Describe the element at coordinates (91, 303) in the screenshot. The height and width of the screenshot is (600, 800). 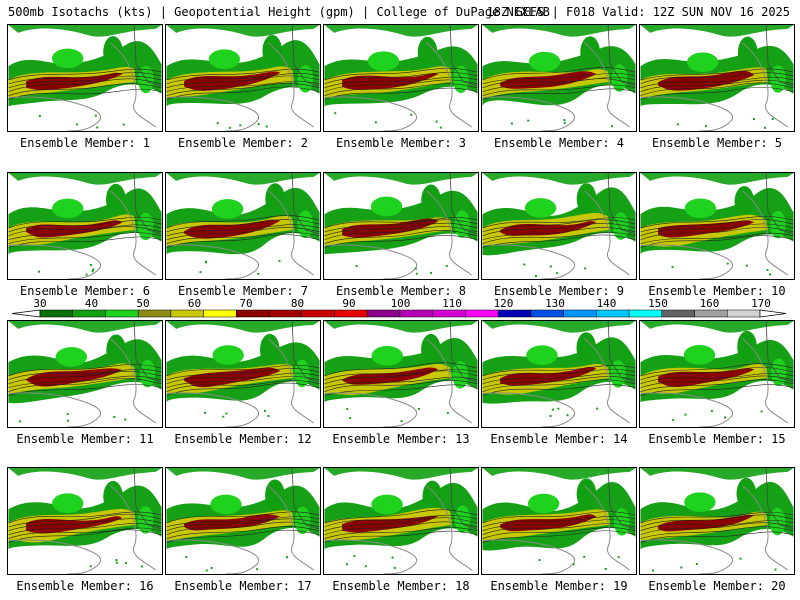
I see `colorbar-tick-label: 40` at that location.